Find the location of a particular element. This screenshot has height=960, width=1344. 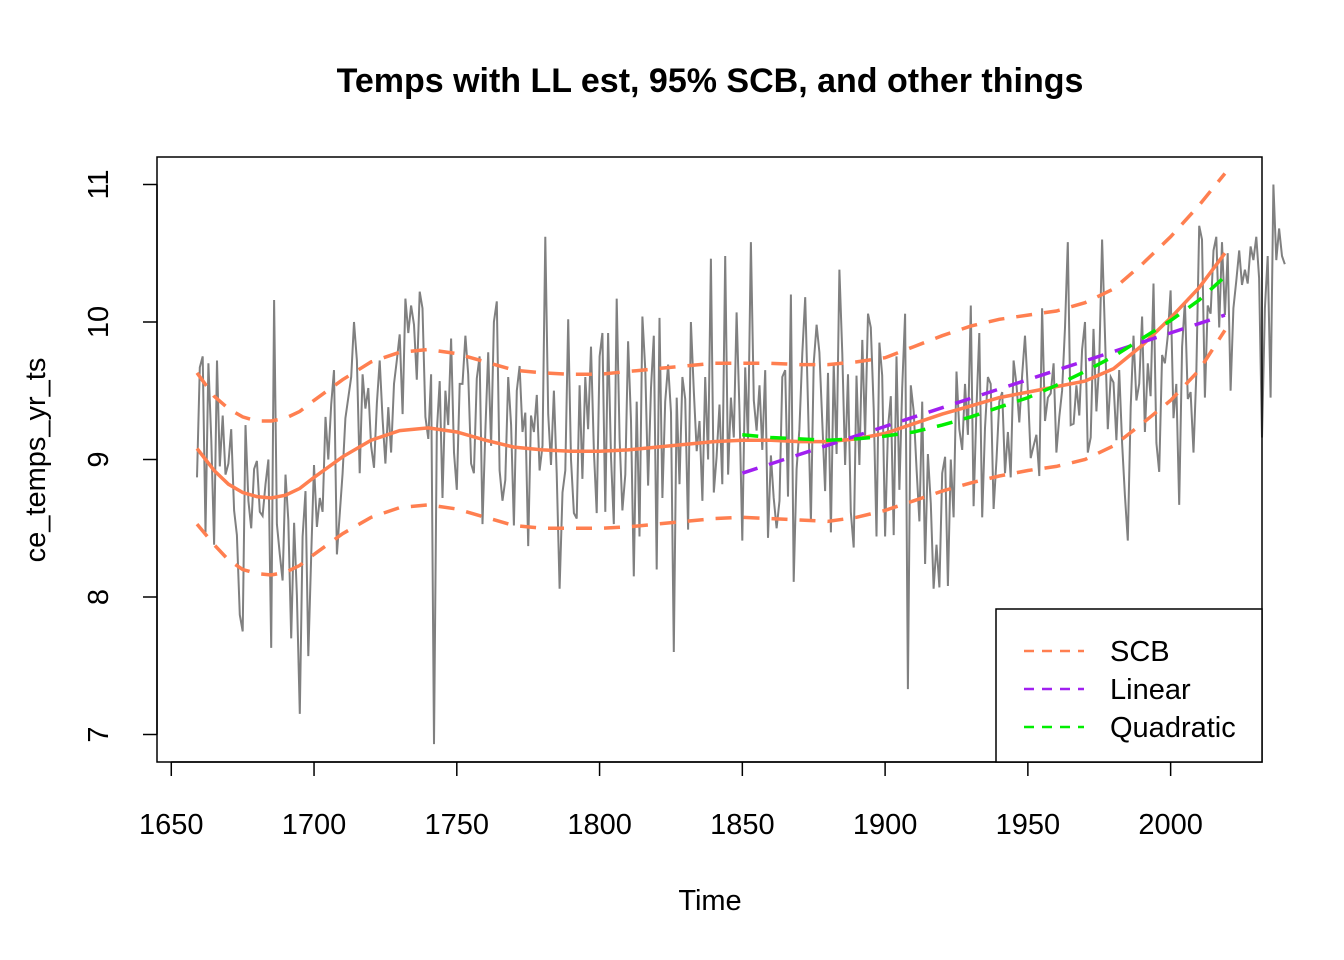

y-tick-label: 10 is located at coordinates (99, 322).